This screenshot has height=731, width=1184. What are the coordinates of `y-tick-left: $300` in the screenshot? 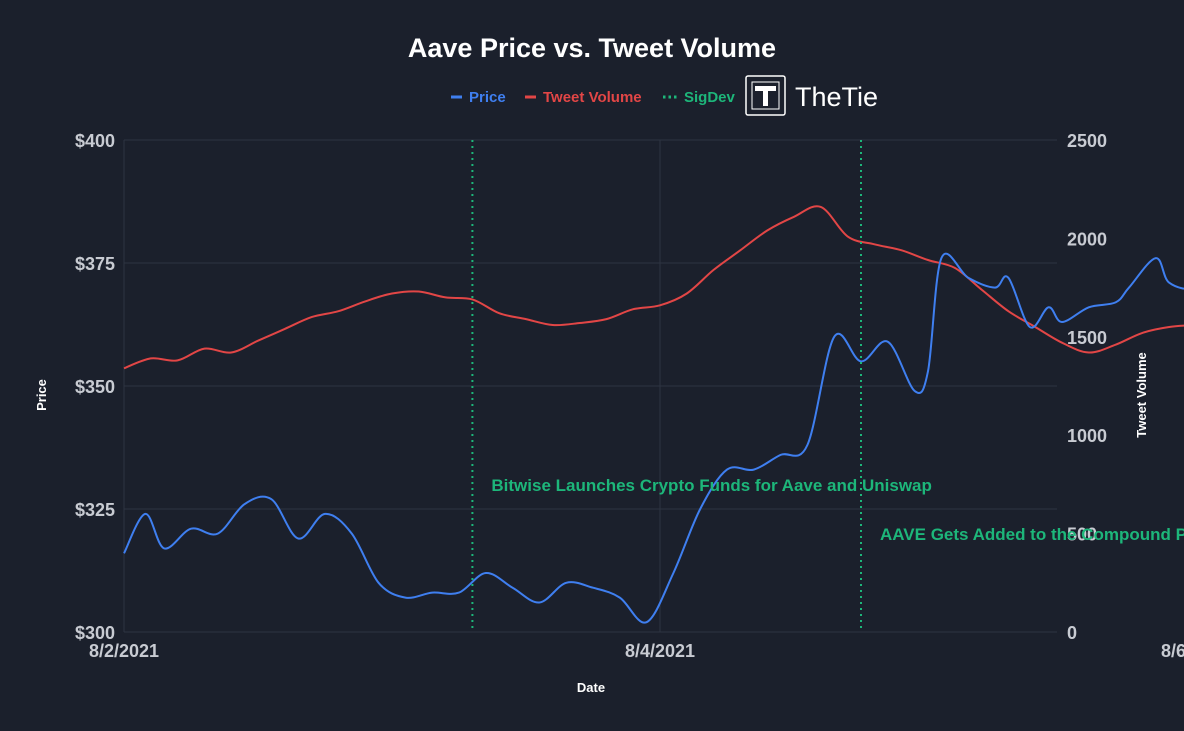 It's located at (95, 633).